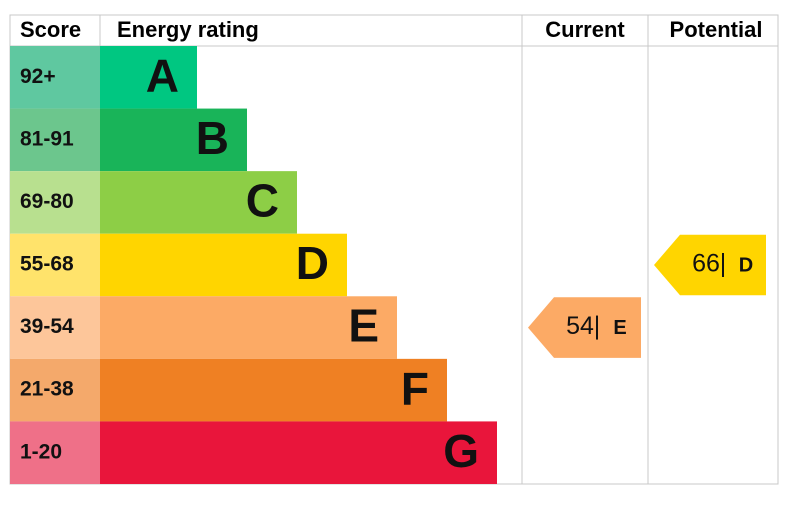  Describe the element at coordinates (716, 29) in the screenshot. I see `header: Potential` at that location.